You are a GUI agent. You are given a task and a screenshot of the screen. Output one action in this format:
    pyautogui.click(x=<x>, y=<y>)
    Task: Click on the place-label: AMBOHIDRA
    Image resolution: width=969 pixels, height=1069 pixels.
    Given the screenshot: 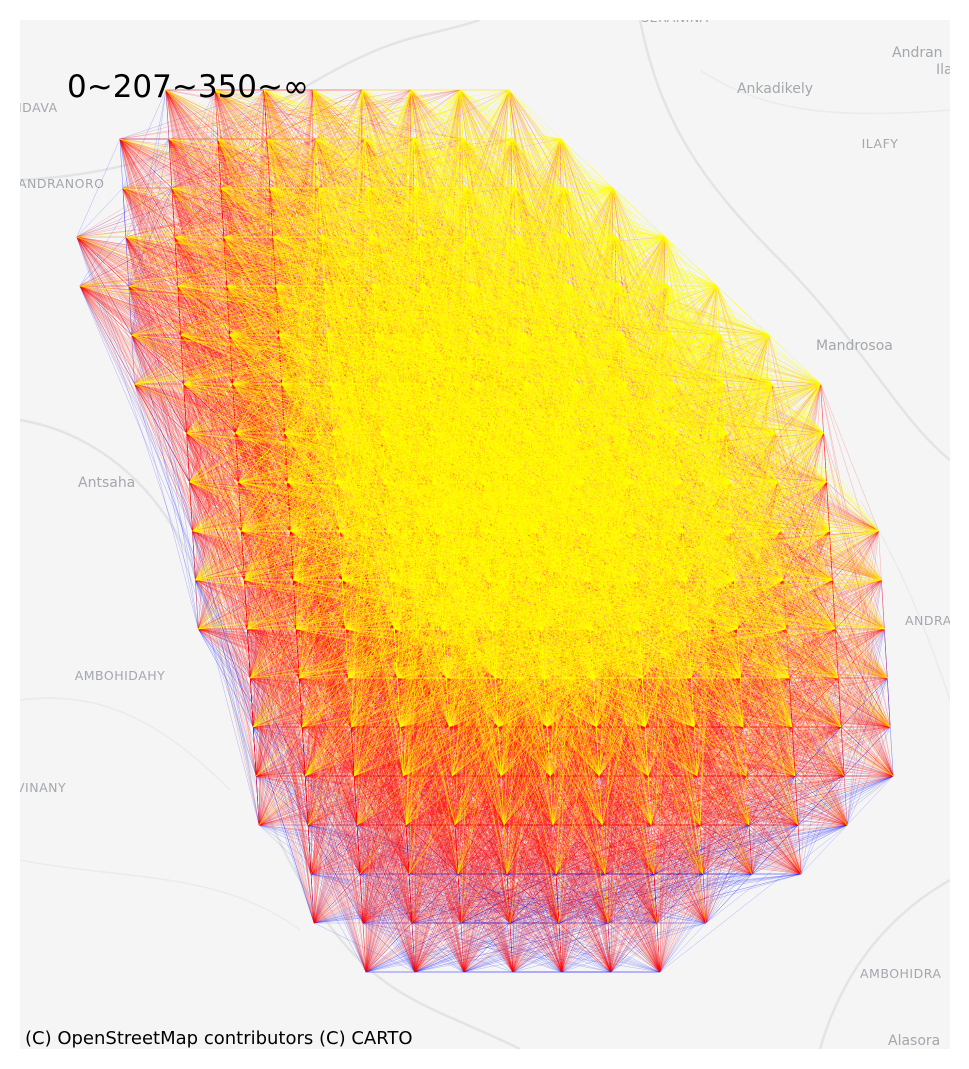 What is the action you would take?
    pyautogui.click(x=900, y=973)
    